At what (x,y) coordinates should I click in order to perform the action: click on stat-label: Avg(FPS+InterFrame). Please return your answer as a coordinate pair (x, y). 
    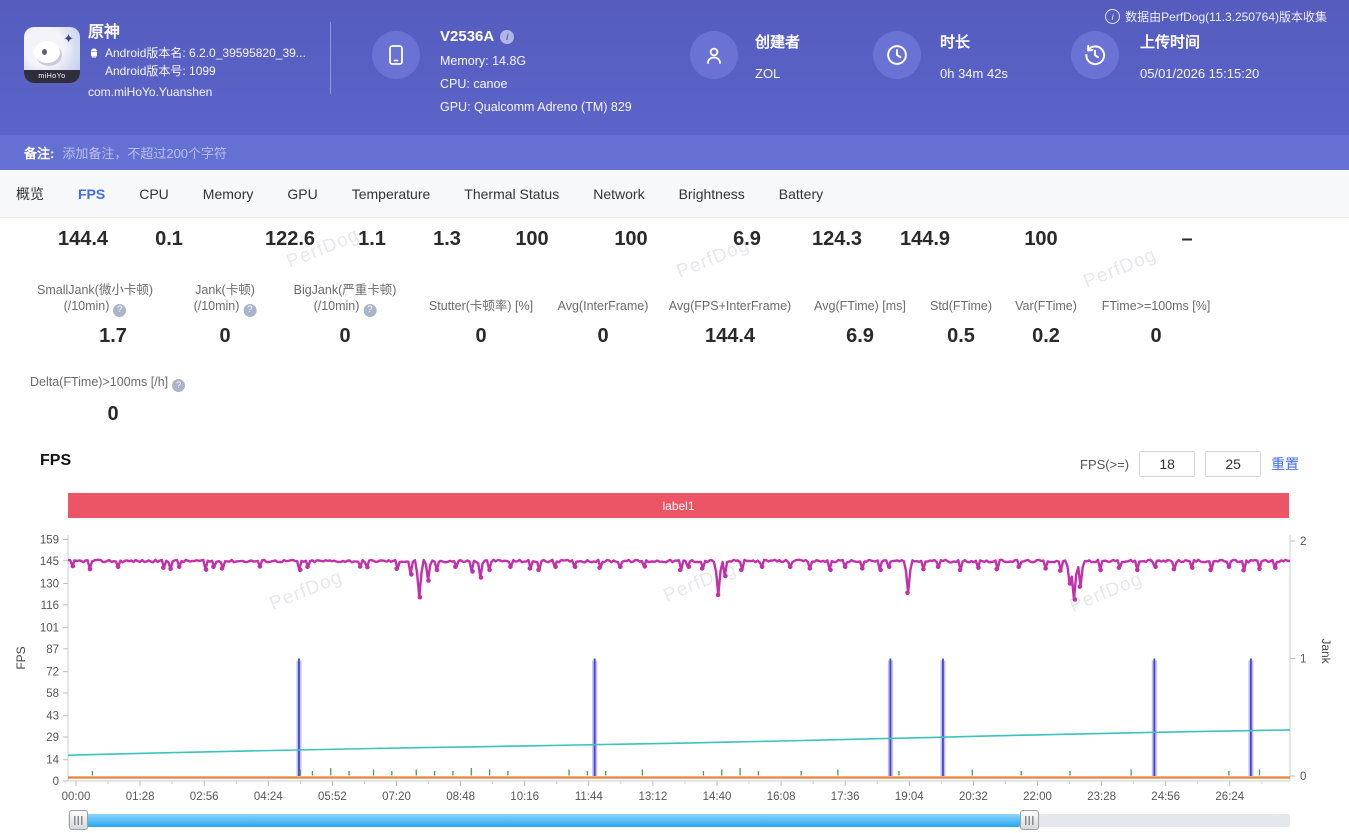
    Looking at the image, I should click on (730, 306).